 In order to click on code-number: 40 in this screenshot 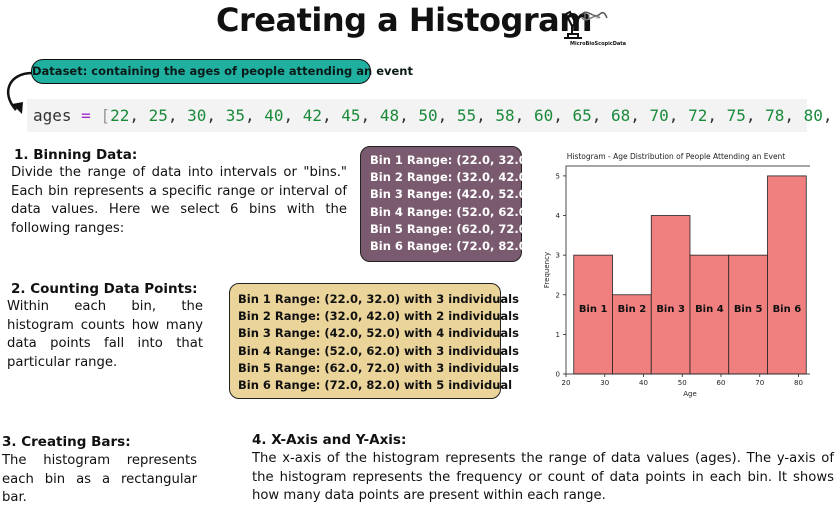, I will do `click(274, 115)`.